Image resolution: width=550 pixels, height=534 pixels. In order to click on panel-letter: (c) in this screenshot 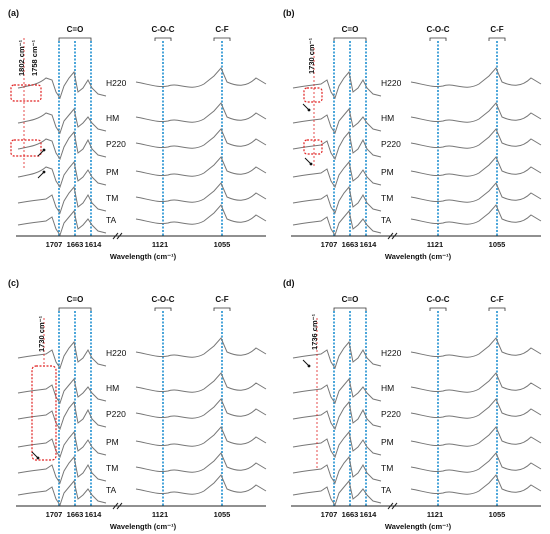, I will do `click(13, 283)`.